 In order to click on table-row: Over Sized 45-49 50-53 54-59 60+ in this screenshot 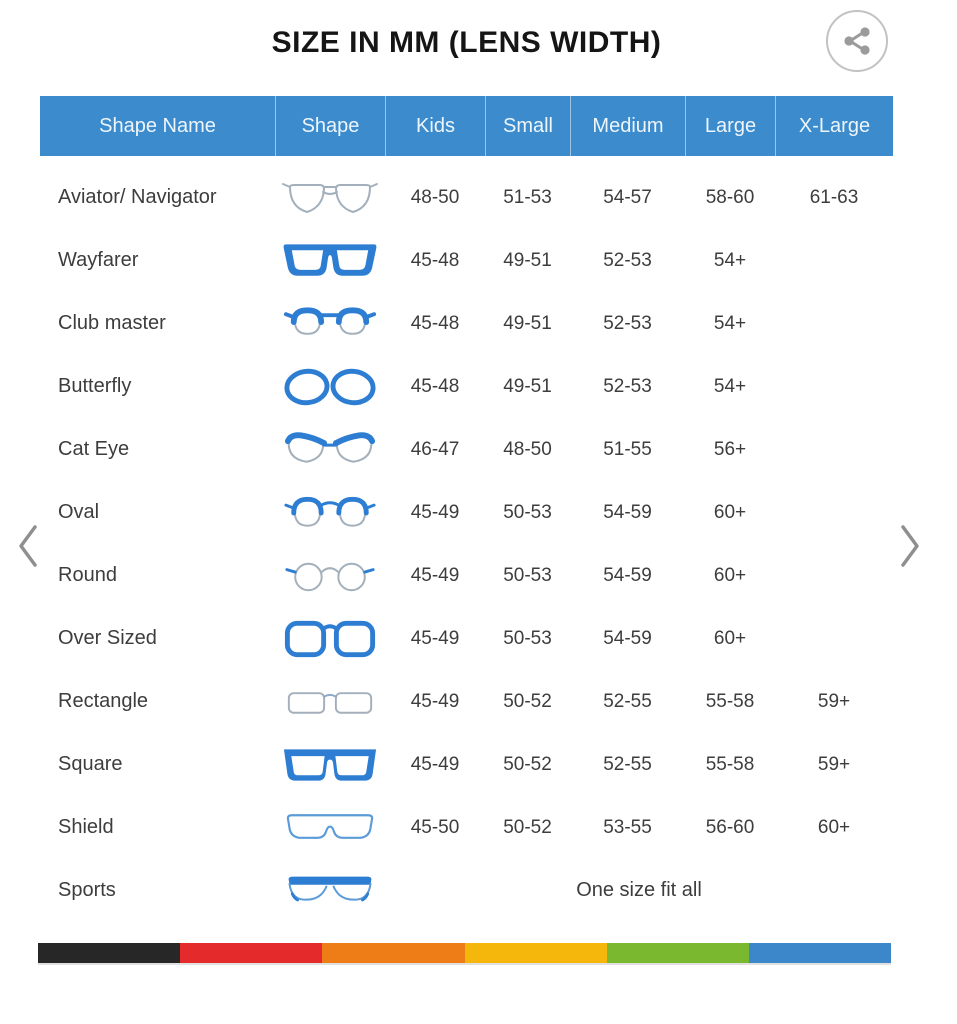, I will do `click(466, 638)`.